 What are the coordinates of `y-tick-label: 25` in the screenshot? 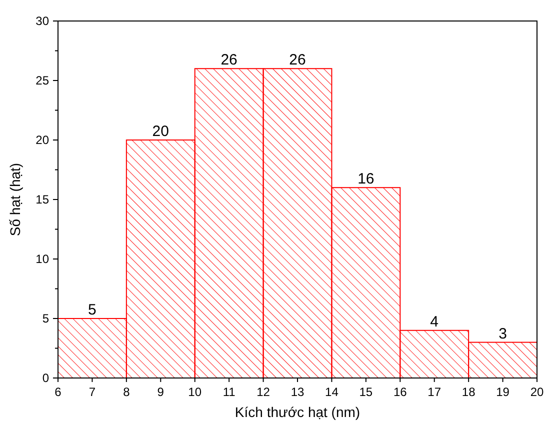 It's located at (43, 81).